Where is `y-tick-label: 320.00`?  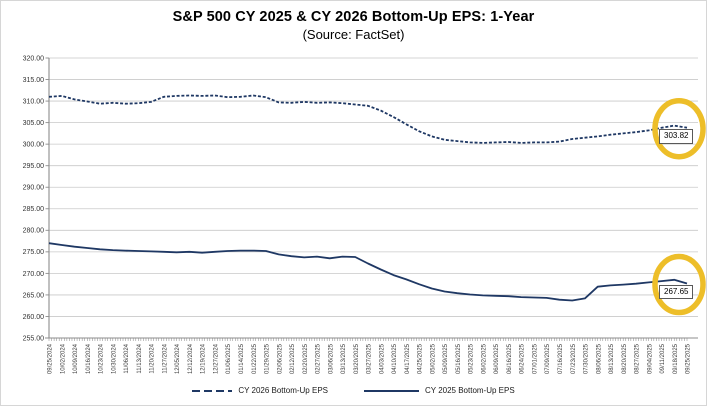 y-tick-label: 320.00 is located at coordinates (34, 58).